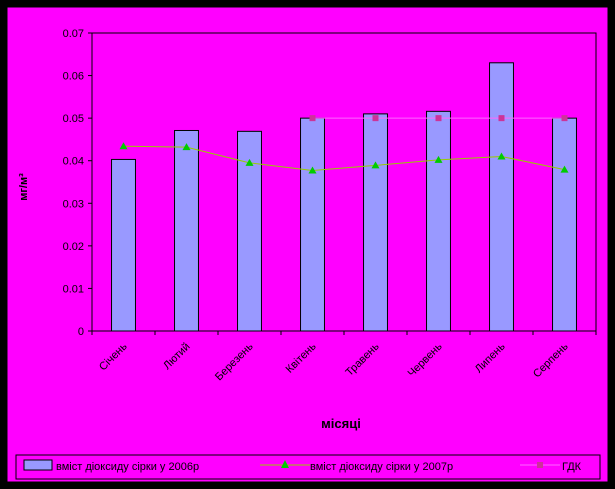 This screenshot has width=615, height=489. I want to click on legend-swatch-2006, so click(38, 465).